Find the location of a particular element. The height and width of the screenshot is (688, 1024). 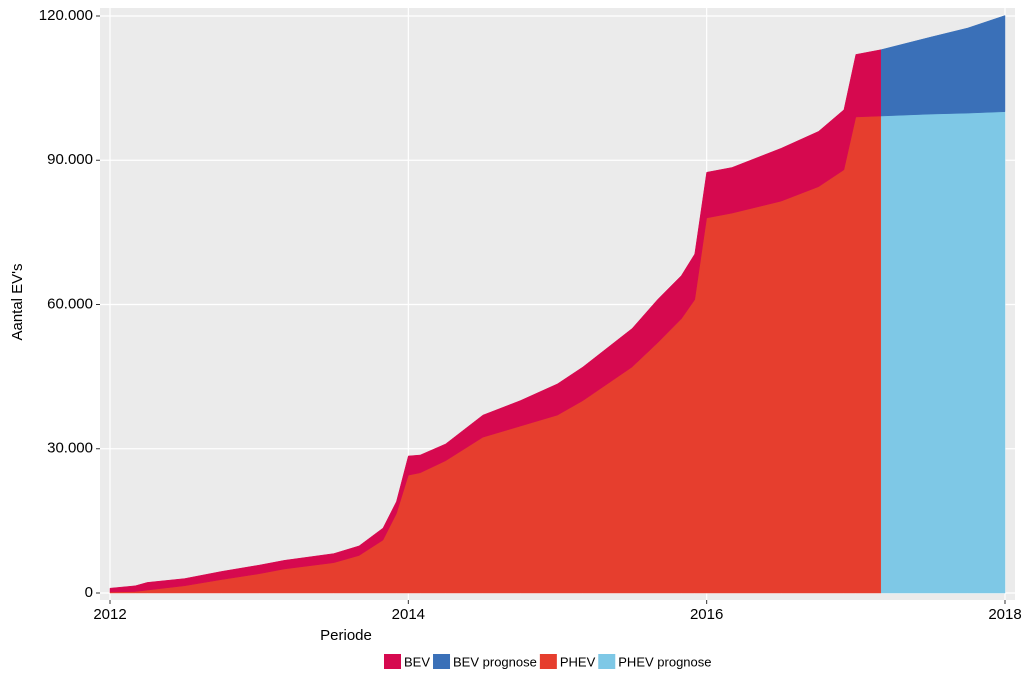

x-tick-label: 2014 is located at coordinates (408, 614).